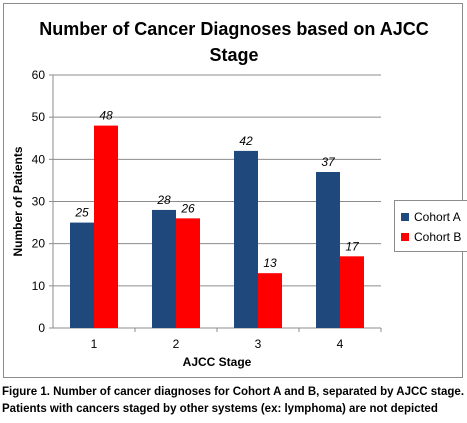  I want to click on y-tick-label: 20, so click(39, 244).